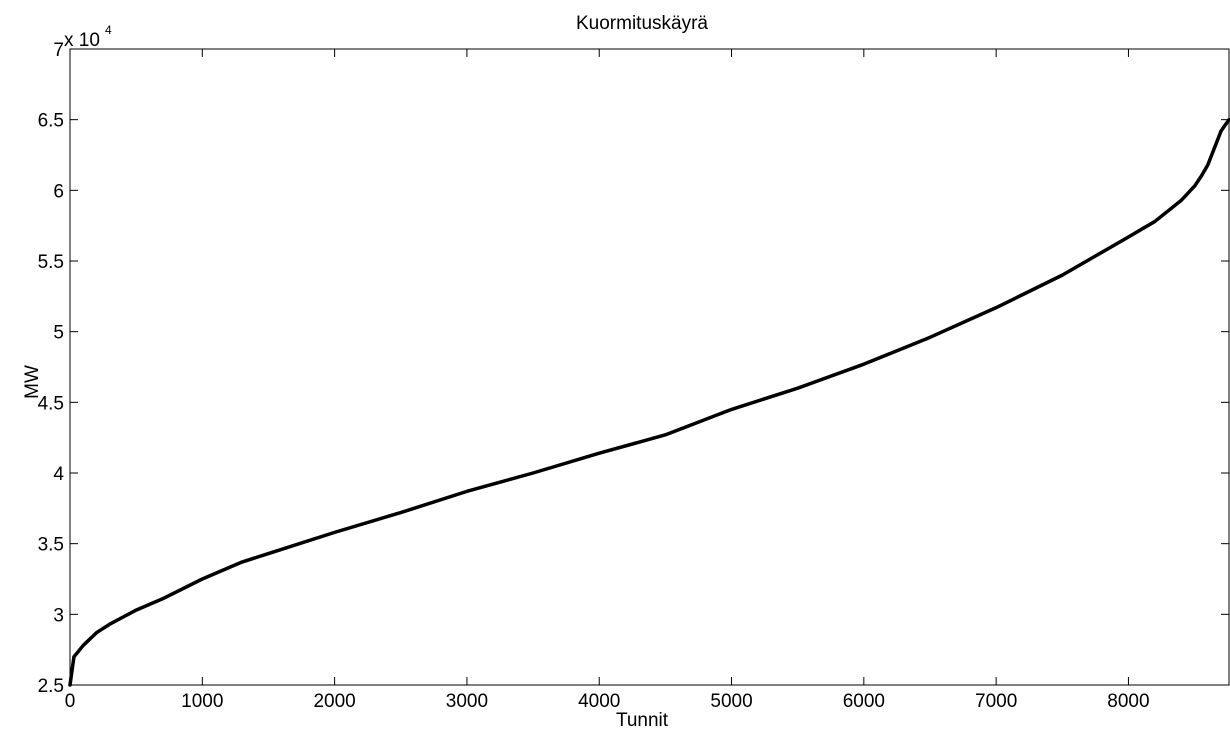 Image resolution: width=1230 pixels, height=733 pixels. I want to click on x-tick-label: 5000, so click(731, 701).